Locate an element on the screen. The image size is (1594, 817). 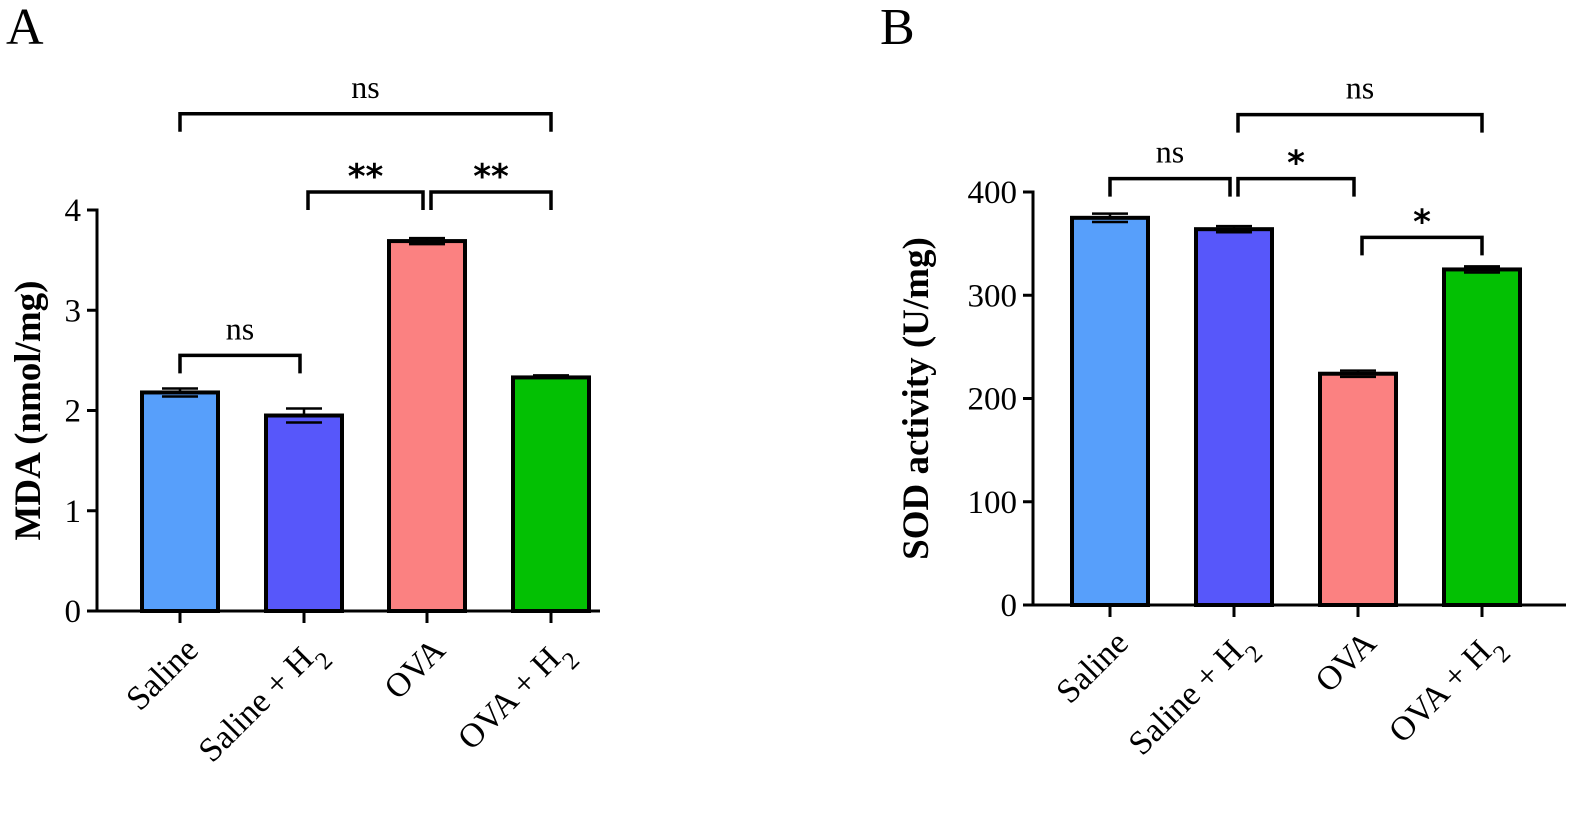
panel-a-category-label: OVA is located at coordinates (415, 668).